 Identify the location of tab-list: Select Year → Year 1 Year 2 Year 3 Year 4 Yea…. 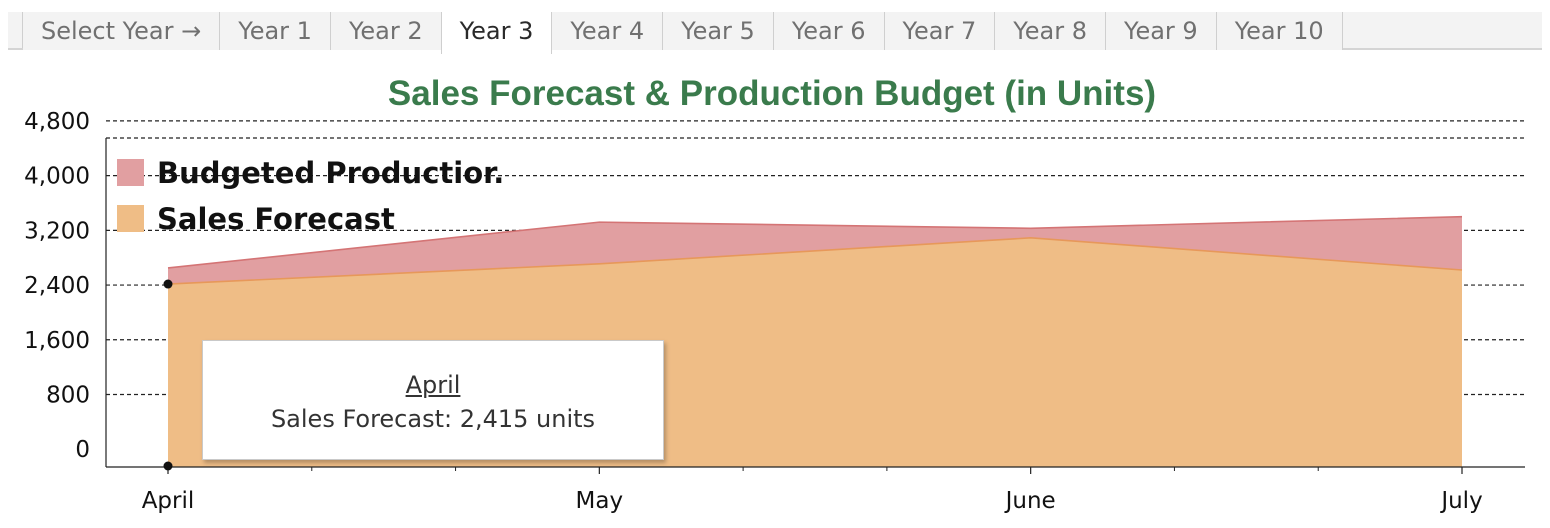
(683, 33).